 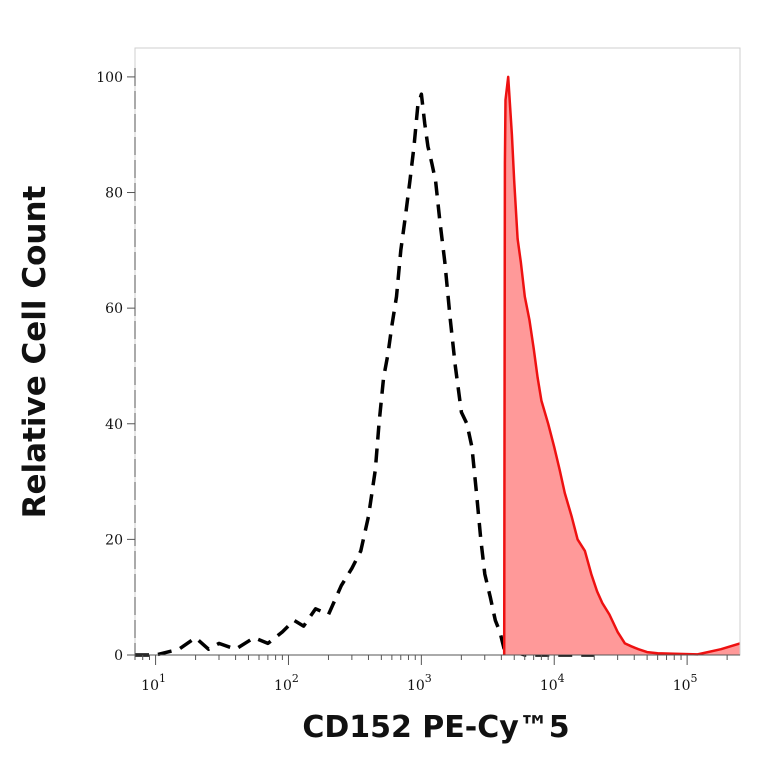 I want to click on y-tick-label-1: 20, so click(x=114, y=540).